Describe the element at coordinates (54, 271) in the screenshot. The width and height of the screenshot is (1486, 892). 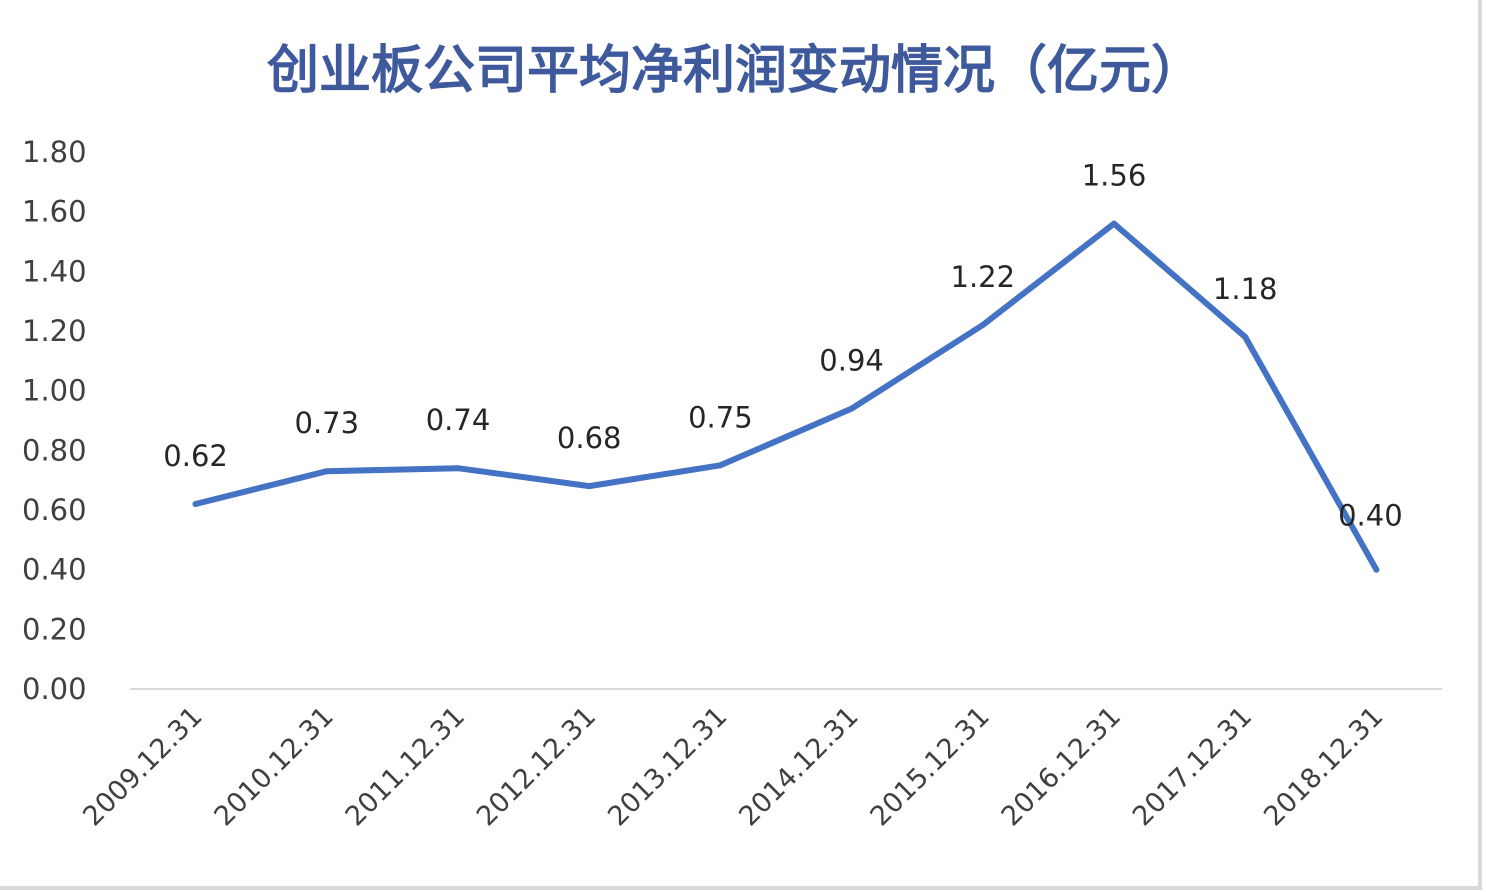
I see `y-tick-label: 1.40` at that location.